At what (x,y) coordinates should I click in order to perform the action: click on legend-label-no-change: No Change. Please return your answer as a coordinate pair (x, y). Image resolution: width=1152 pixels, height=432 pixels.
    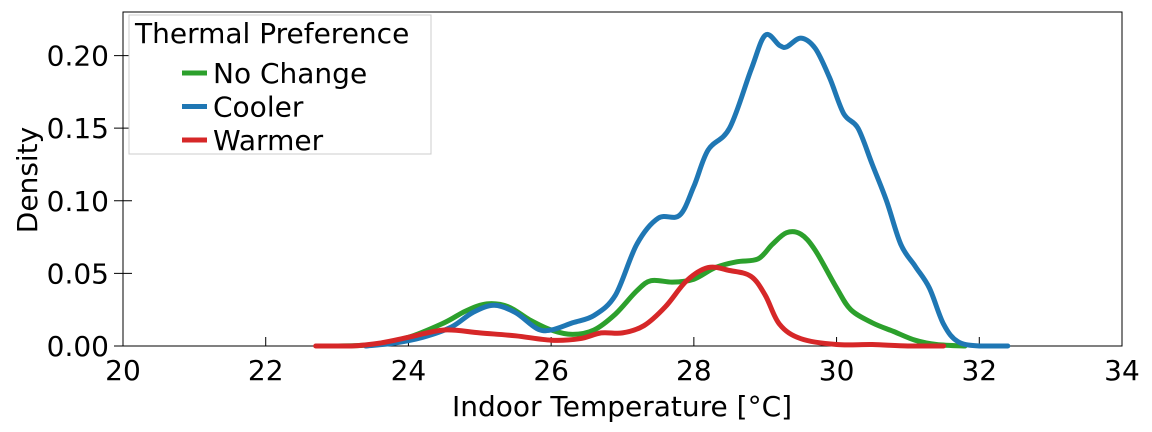
    Looking at the image, I should click on (290, 73).